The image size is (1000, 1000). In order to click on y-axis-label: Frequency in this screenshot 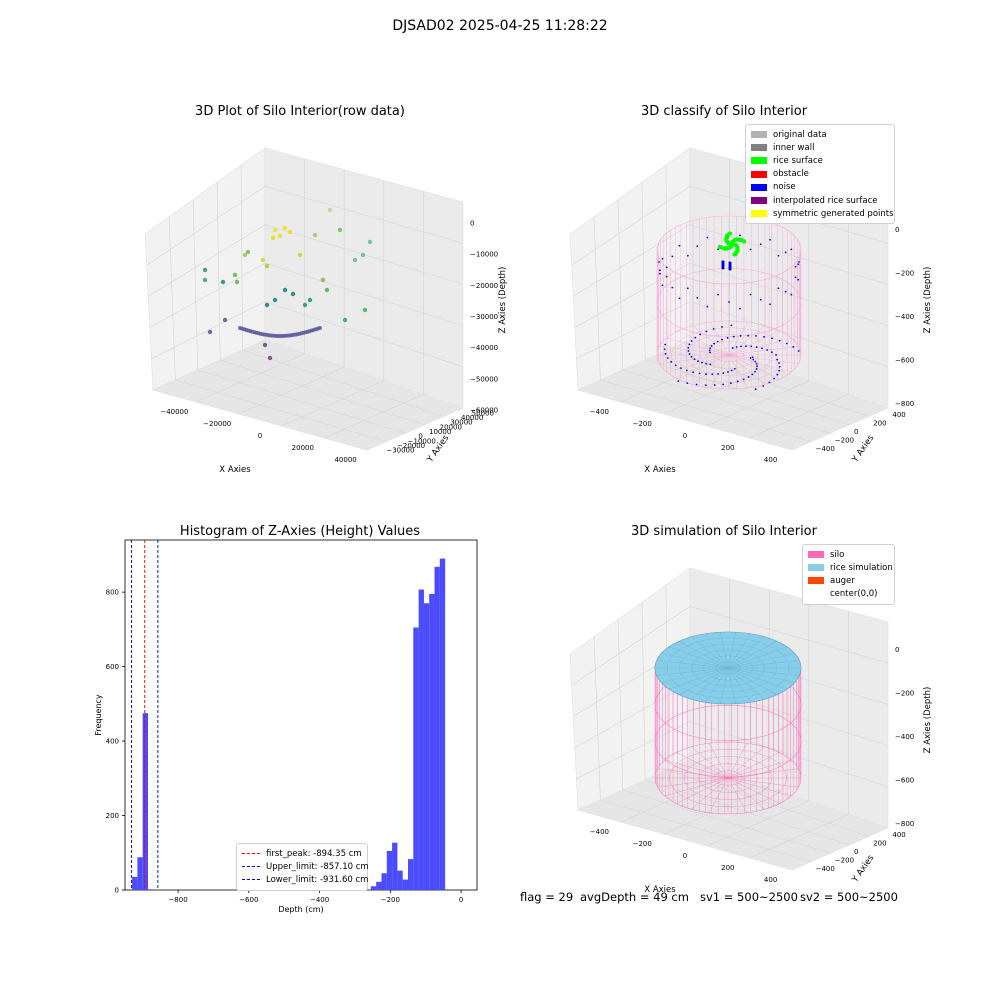, I will do `click(98, 715)`.